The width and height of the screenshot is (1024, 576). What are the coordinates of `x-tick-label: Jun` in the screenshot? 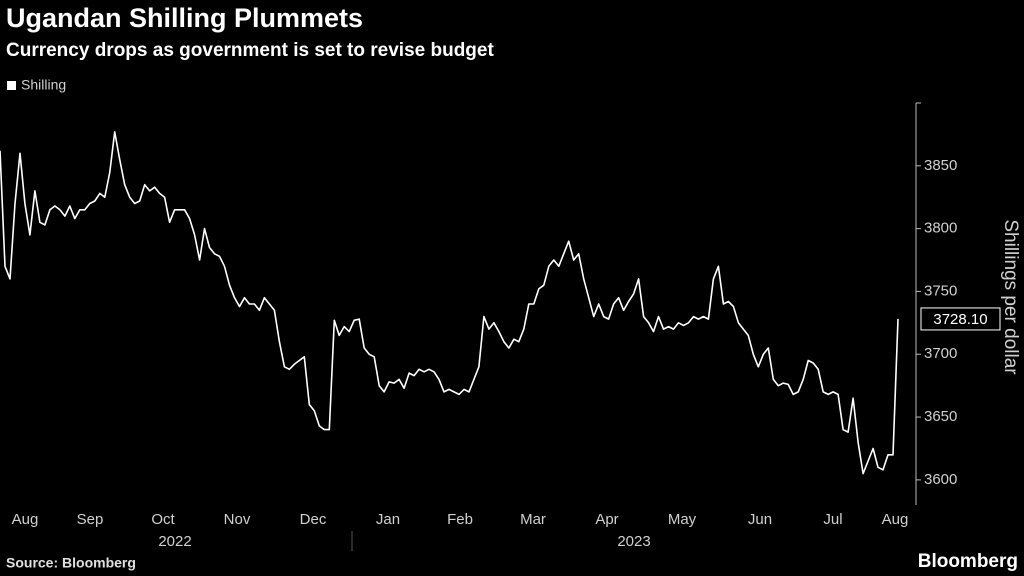 It's located at (760, 519).